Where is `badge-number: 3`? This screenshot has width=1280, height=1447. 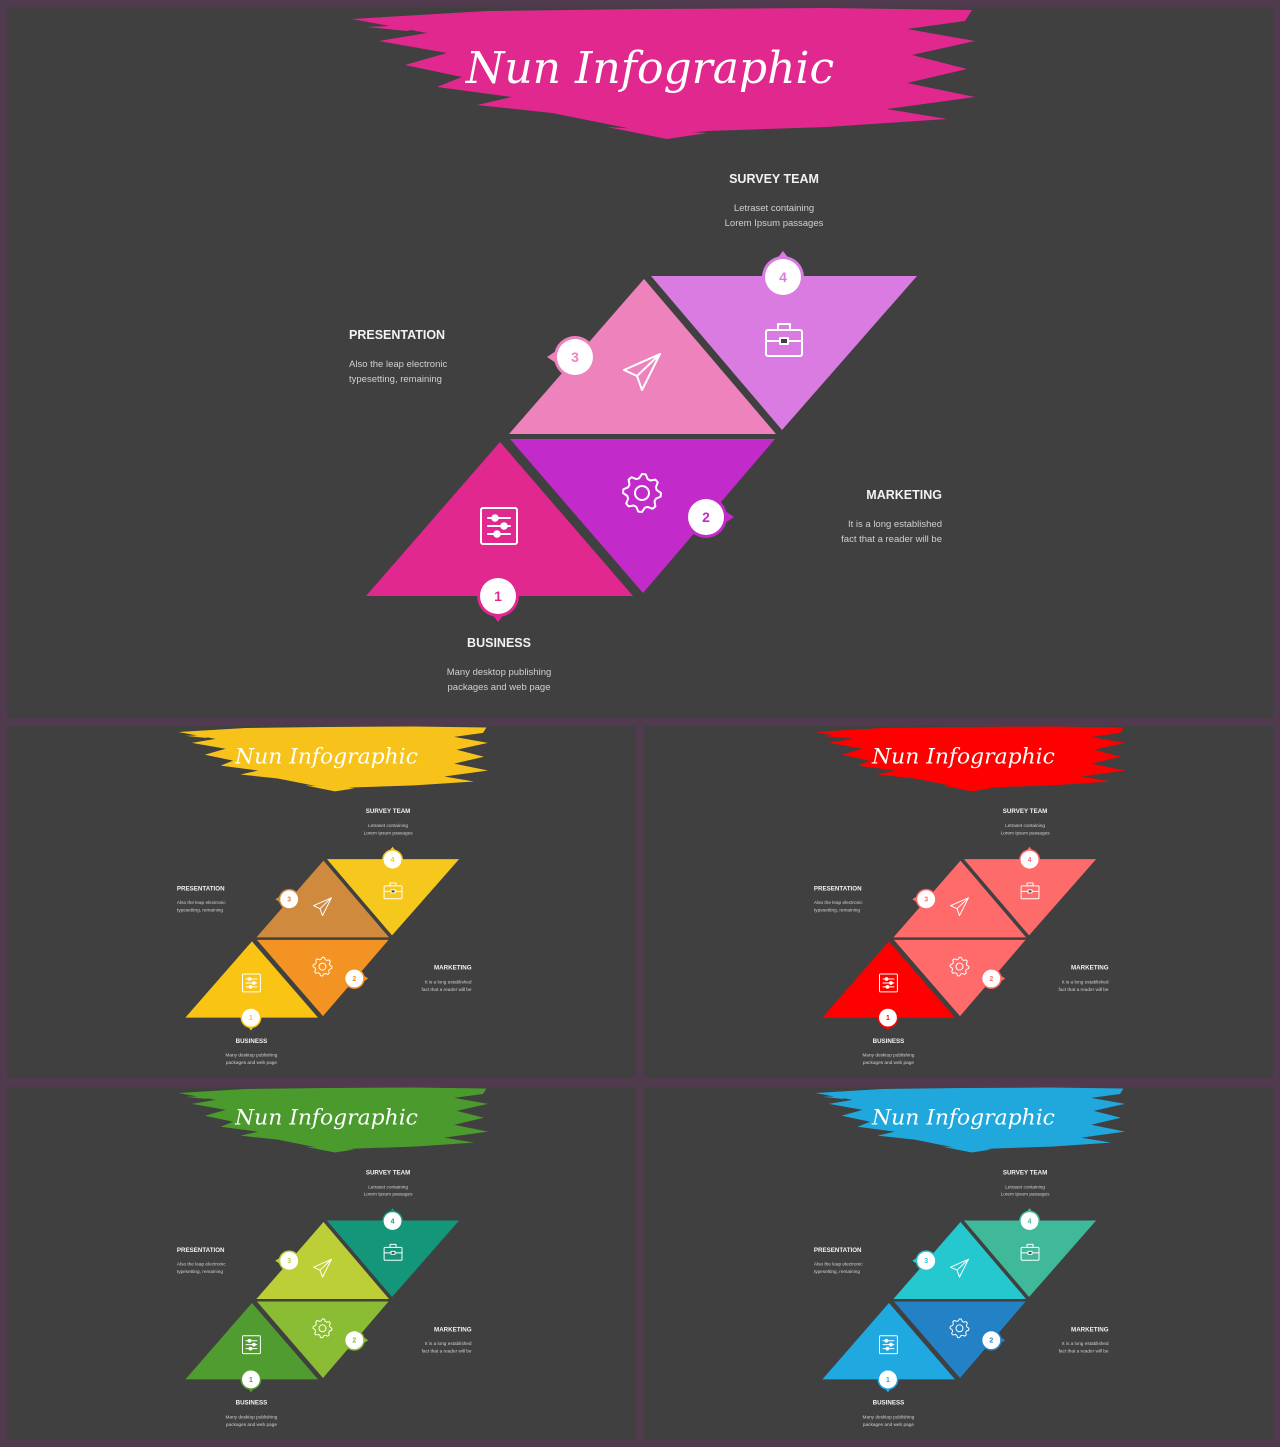
badge-number: 3 is located at coordinates (289, 900).